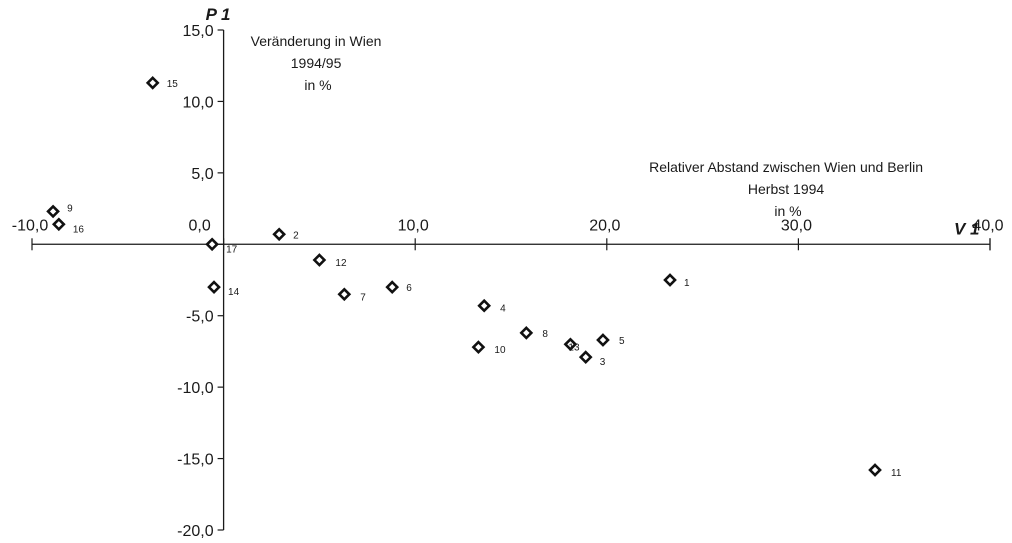  I want to click on y-tick-label: -5,0, so click(200, 317).